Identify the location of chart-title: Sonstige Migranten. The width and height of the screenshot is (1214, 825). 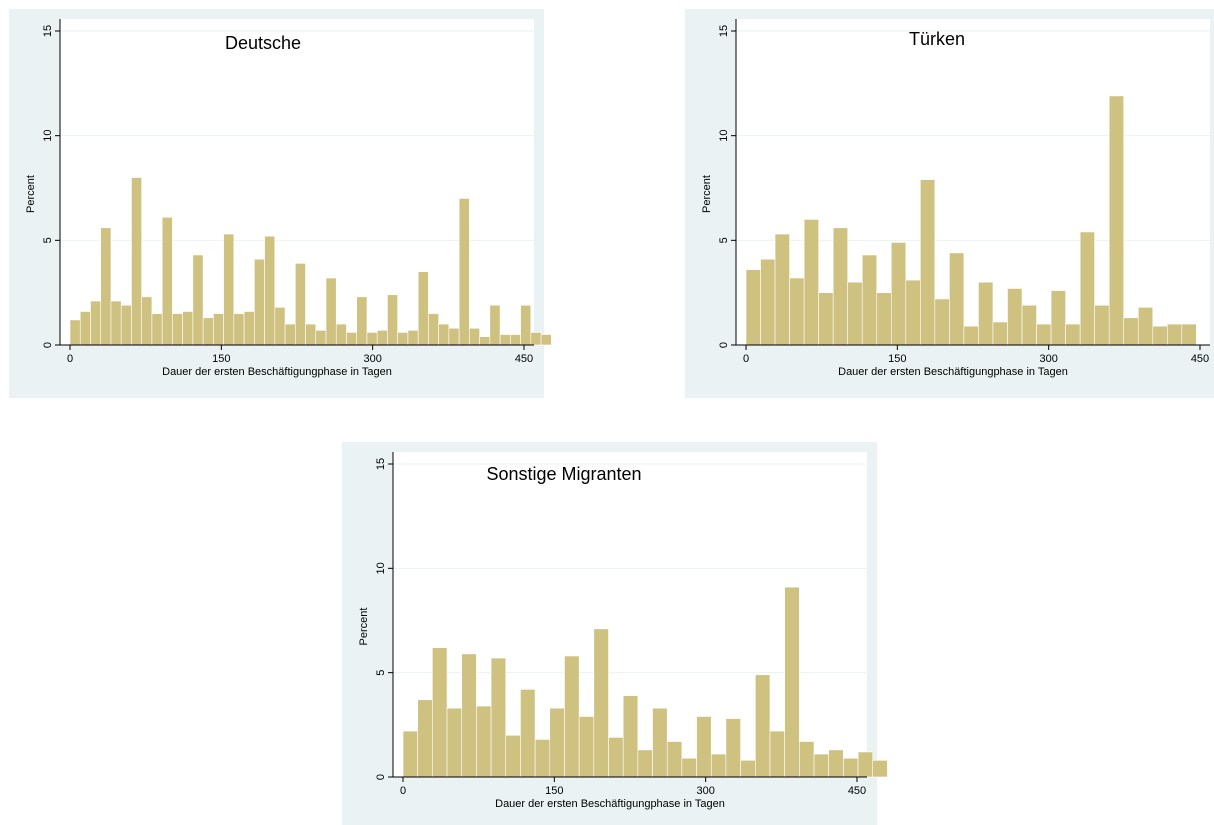
(563, 474).